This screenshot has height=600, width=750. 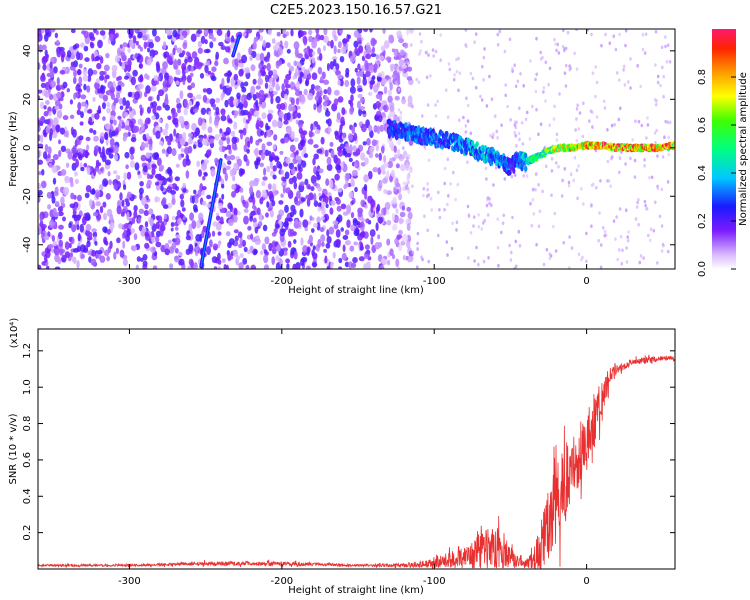 What do you see at coordinates (27, 196) in the screenshot?
I see `y-tick-label: -20` at bounding box center [27, 196].